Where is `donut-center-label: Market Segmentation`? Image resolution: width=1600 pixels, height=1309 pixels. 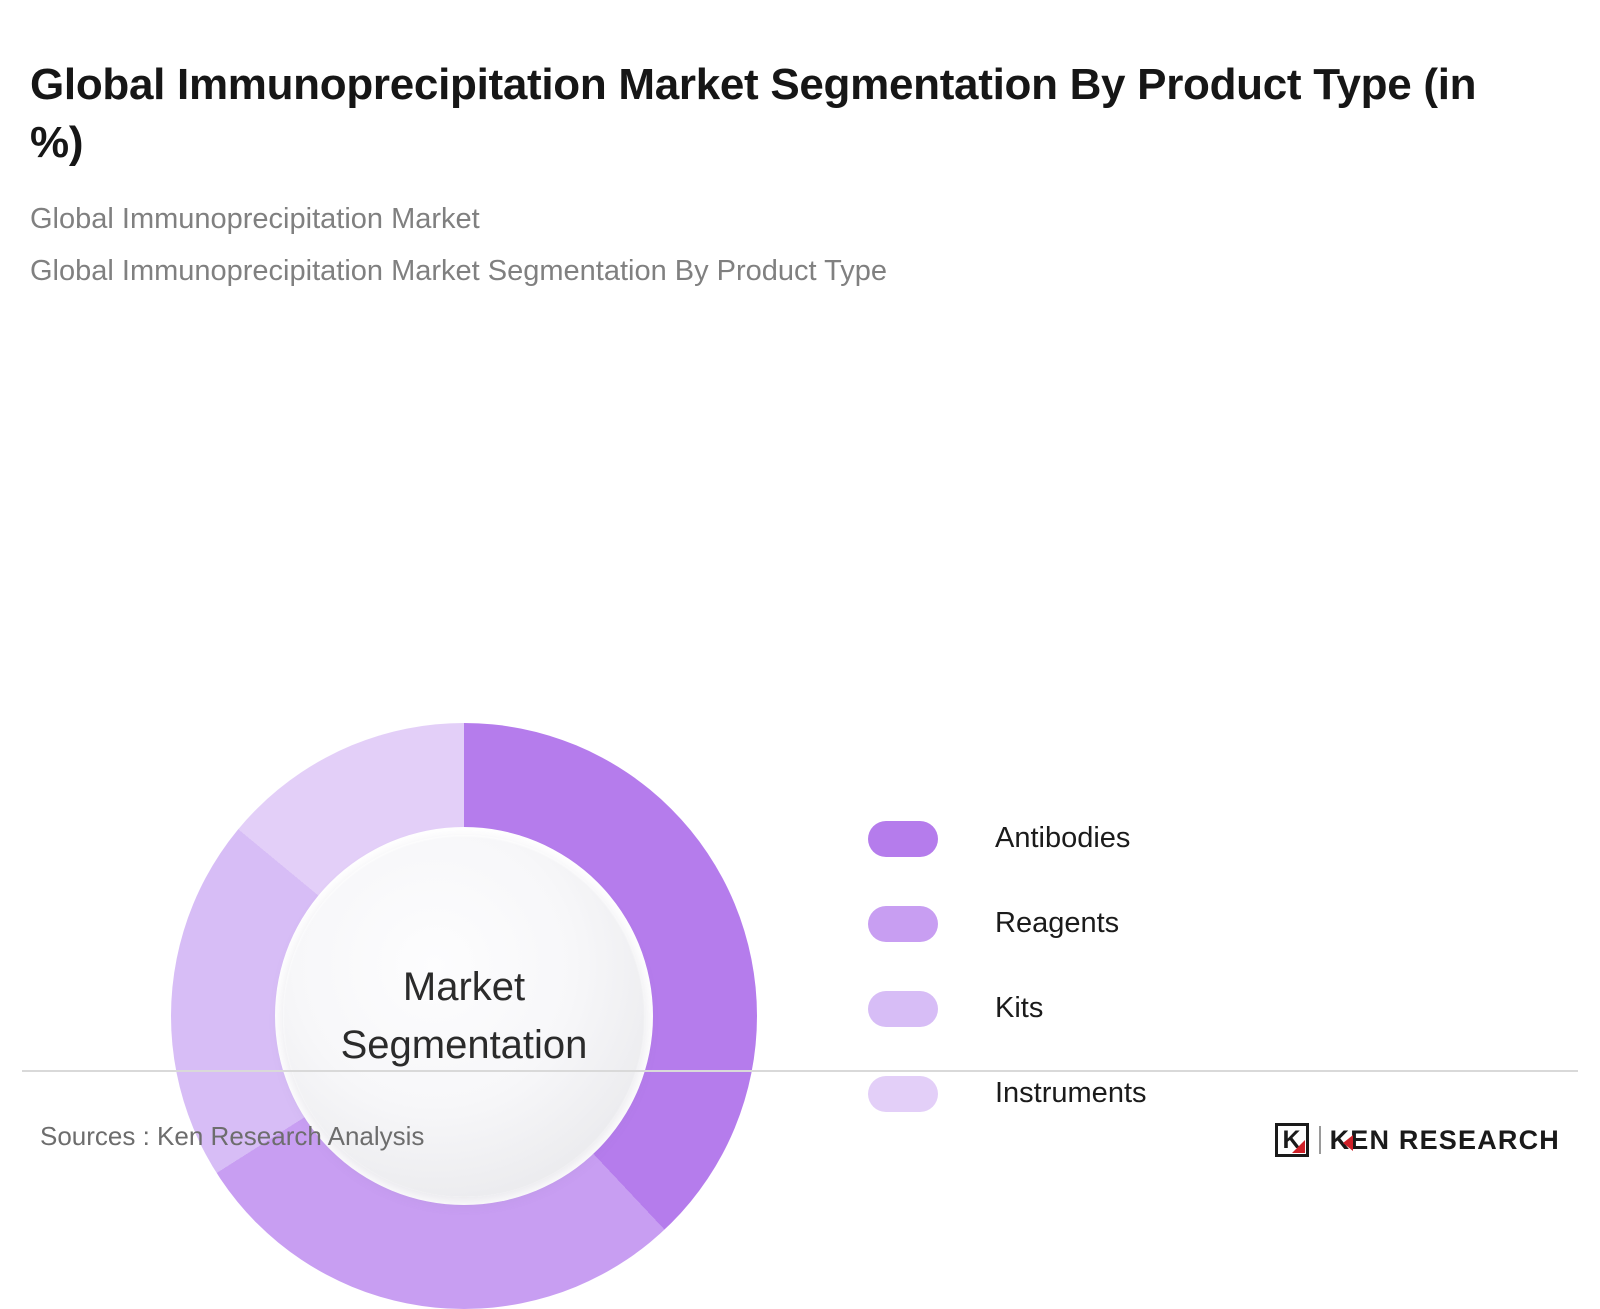
donut-center-label: Market Segmentation is located at coordinates (464, 1015).